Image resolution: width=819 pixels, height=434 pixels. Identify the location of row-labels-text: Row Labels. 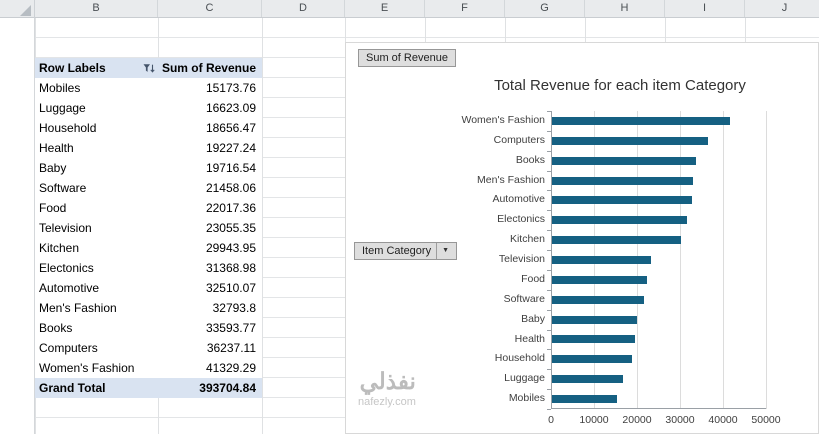
(72, 68).